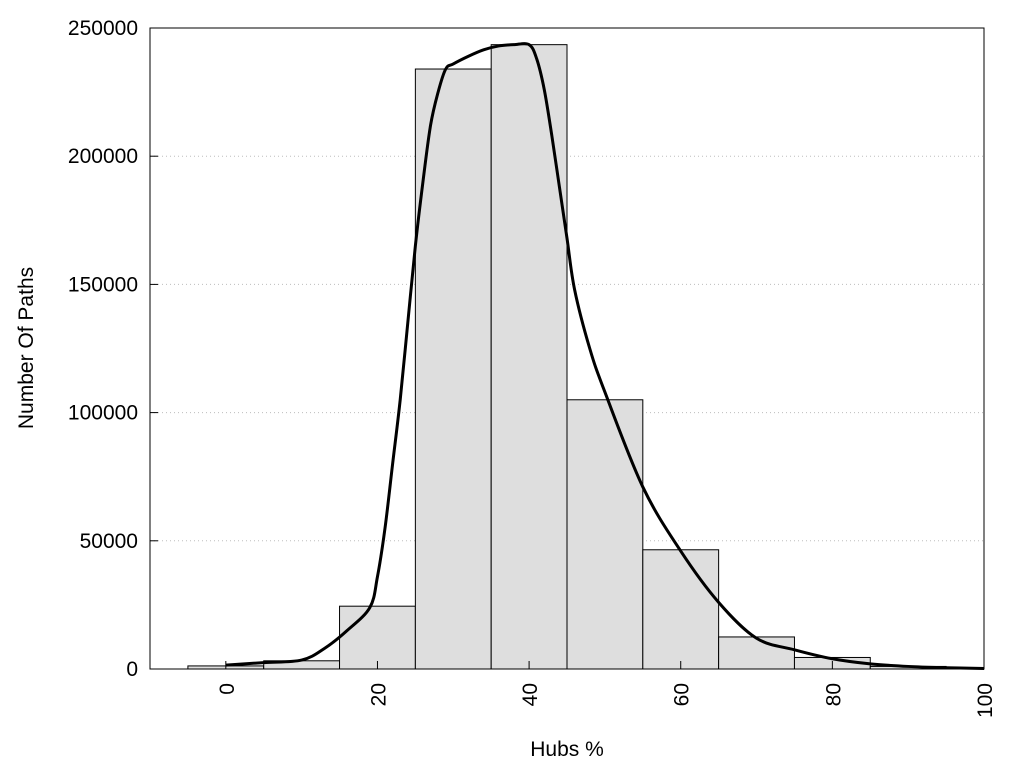  Describe the element at coordinates (103, 28) in the screenshot. I see `y-tick-label: 250000` at that location.